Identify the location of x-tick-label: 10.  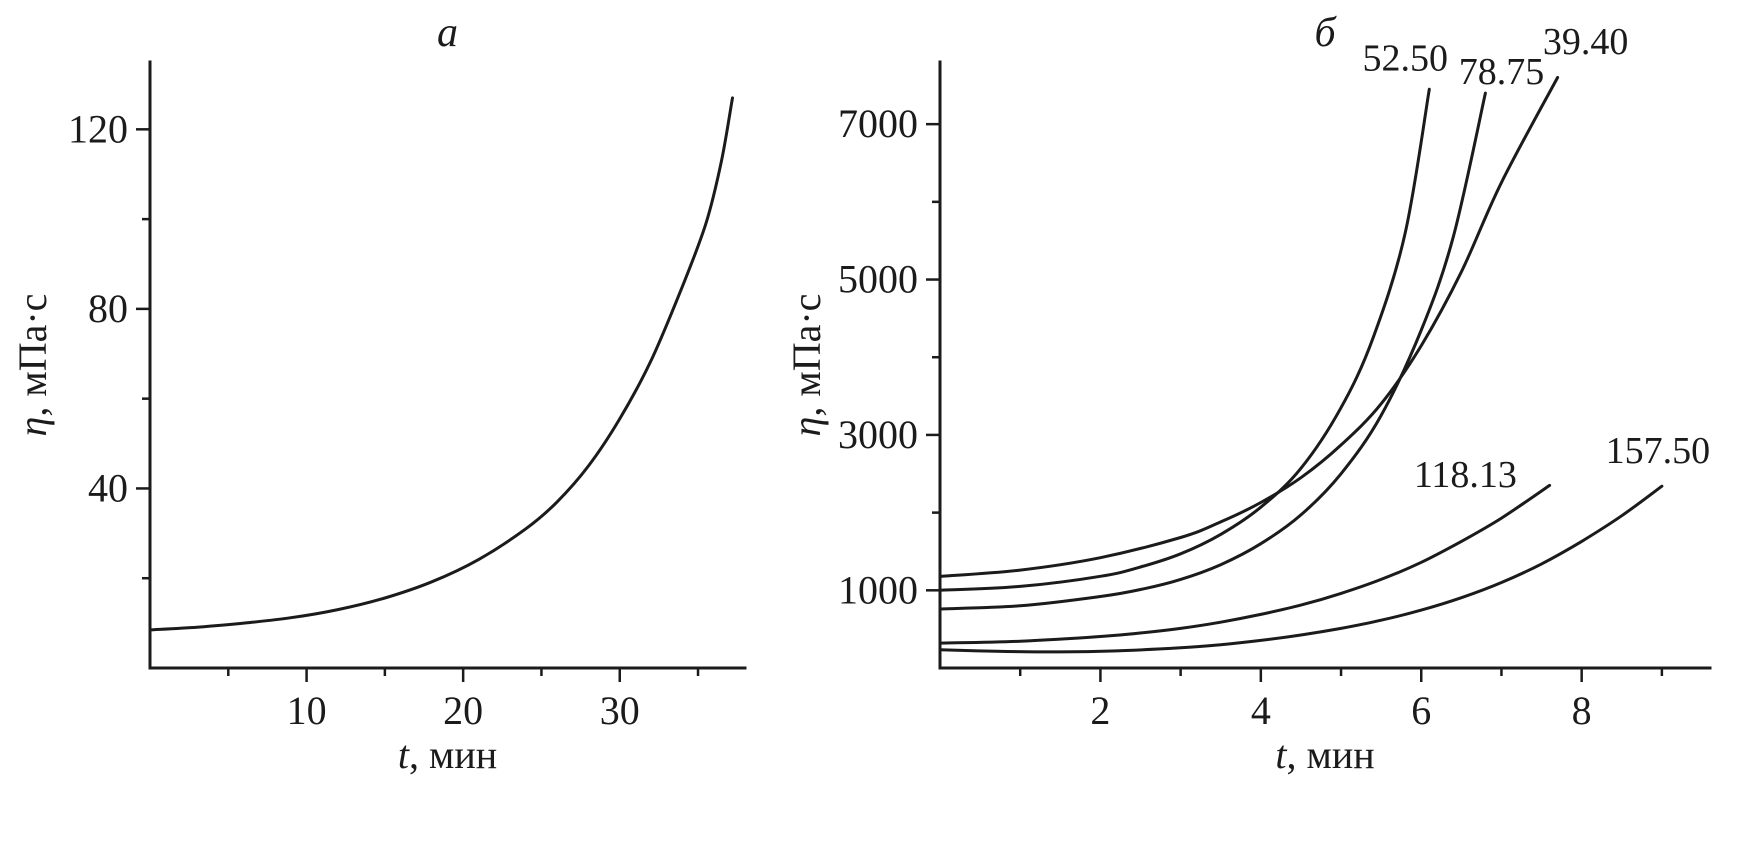
(307, 710).